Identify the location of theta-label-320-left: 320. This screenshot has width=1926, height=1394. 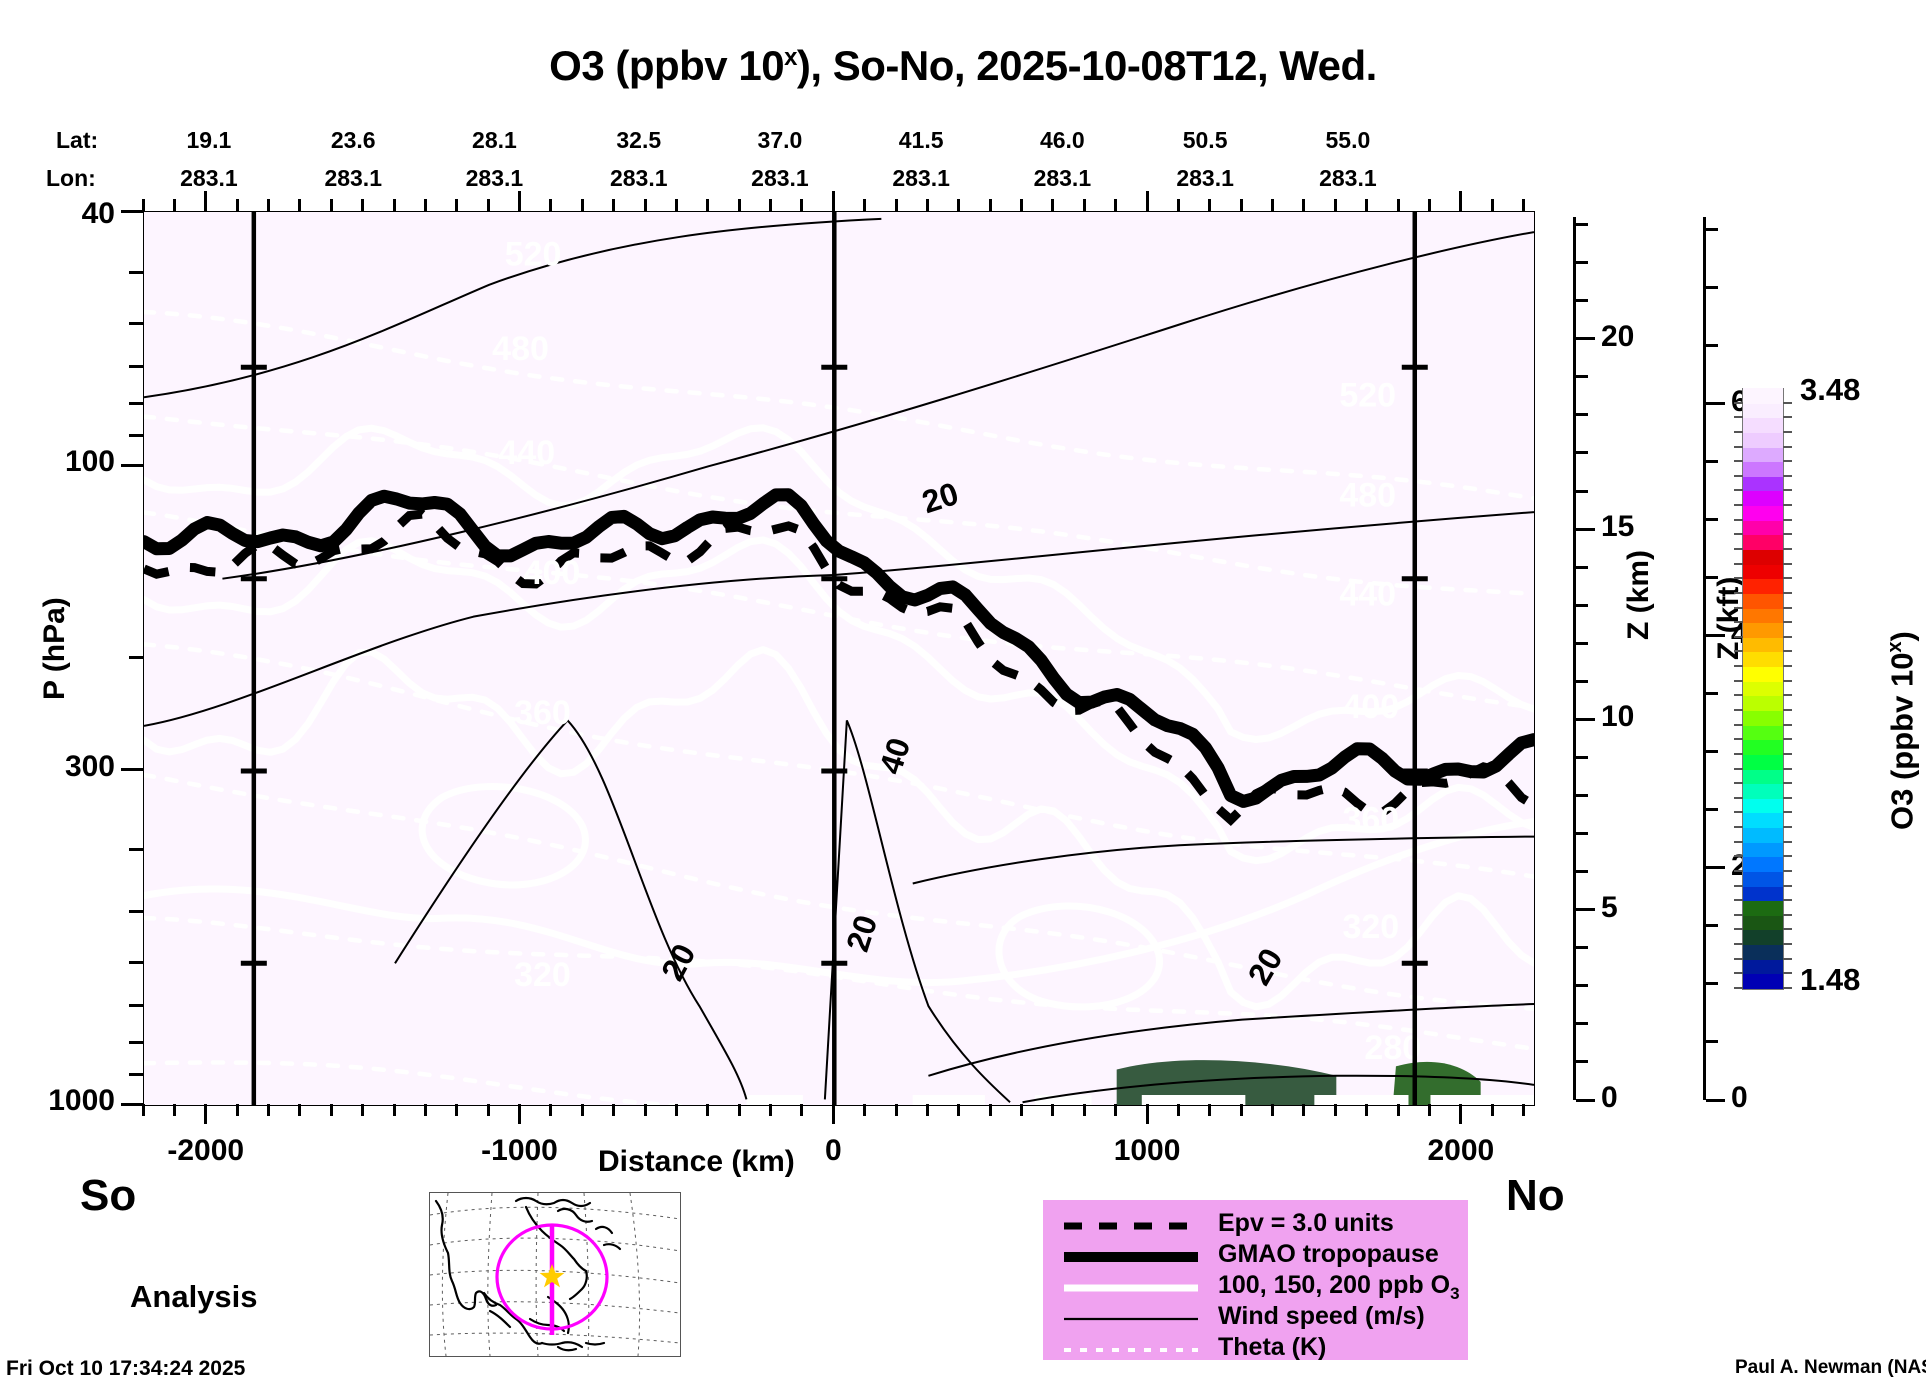
(542, 975).